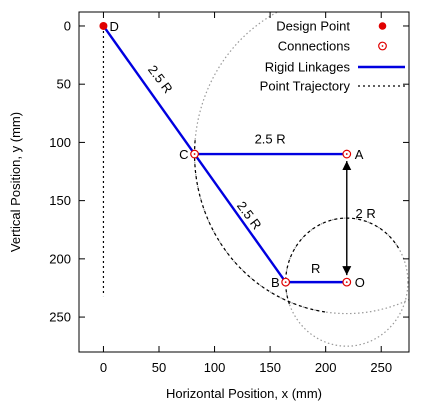  I want to click on y-tick-label-250: 250, so click(60, 317).